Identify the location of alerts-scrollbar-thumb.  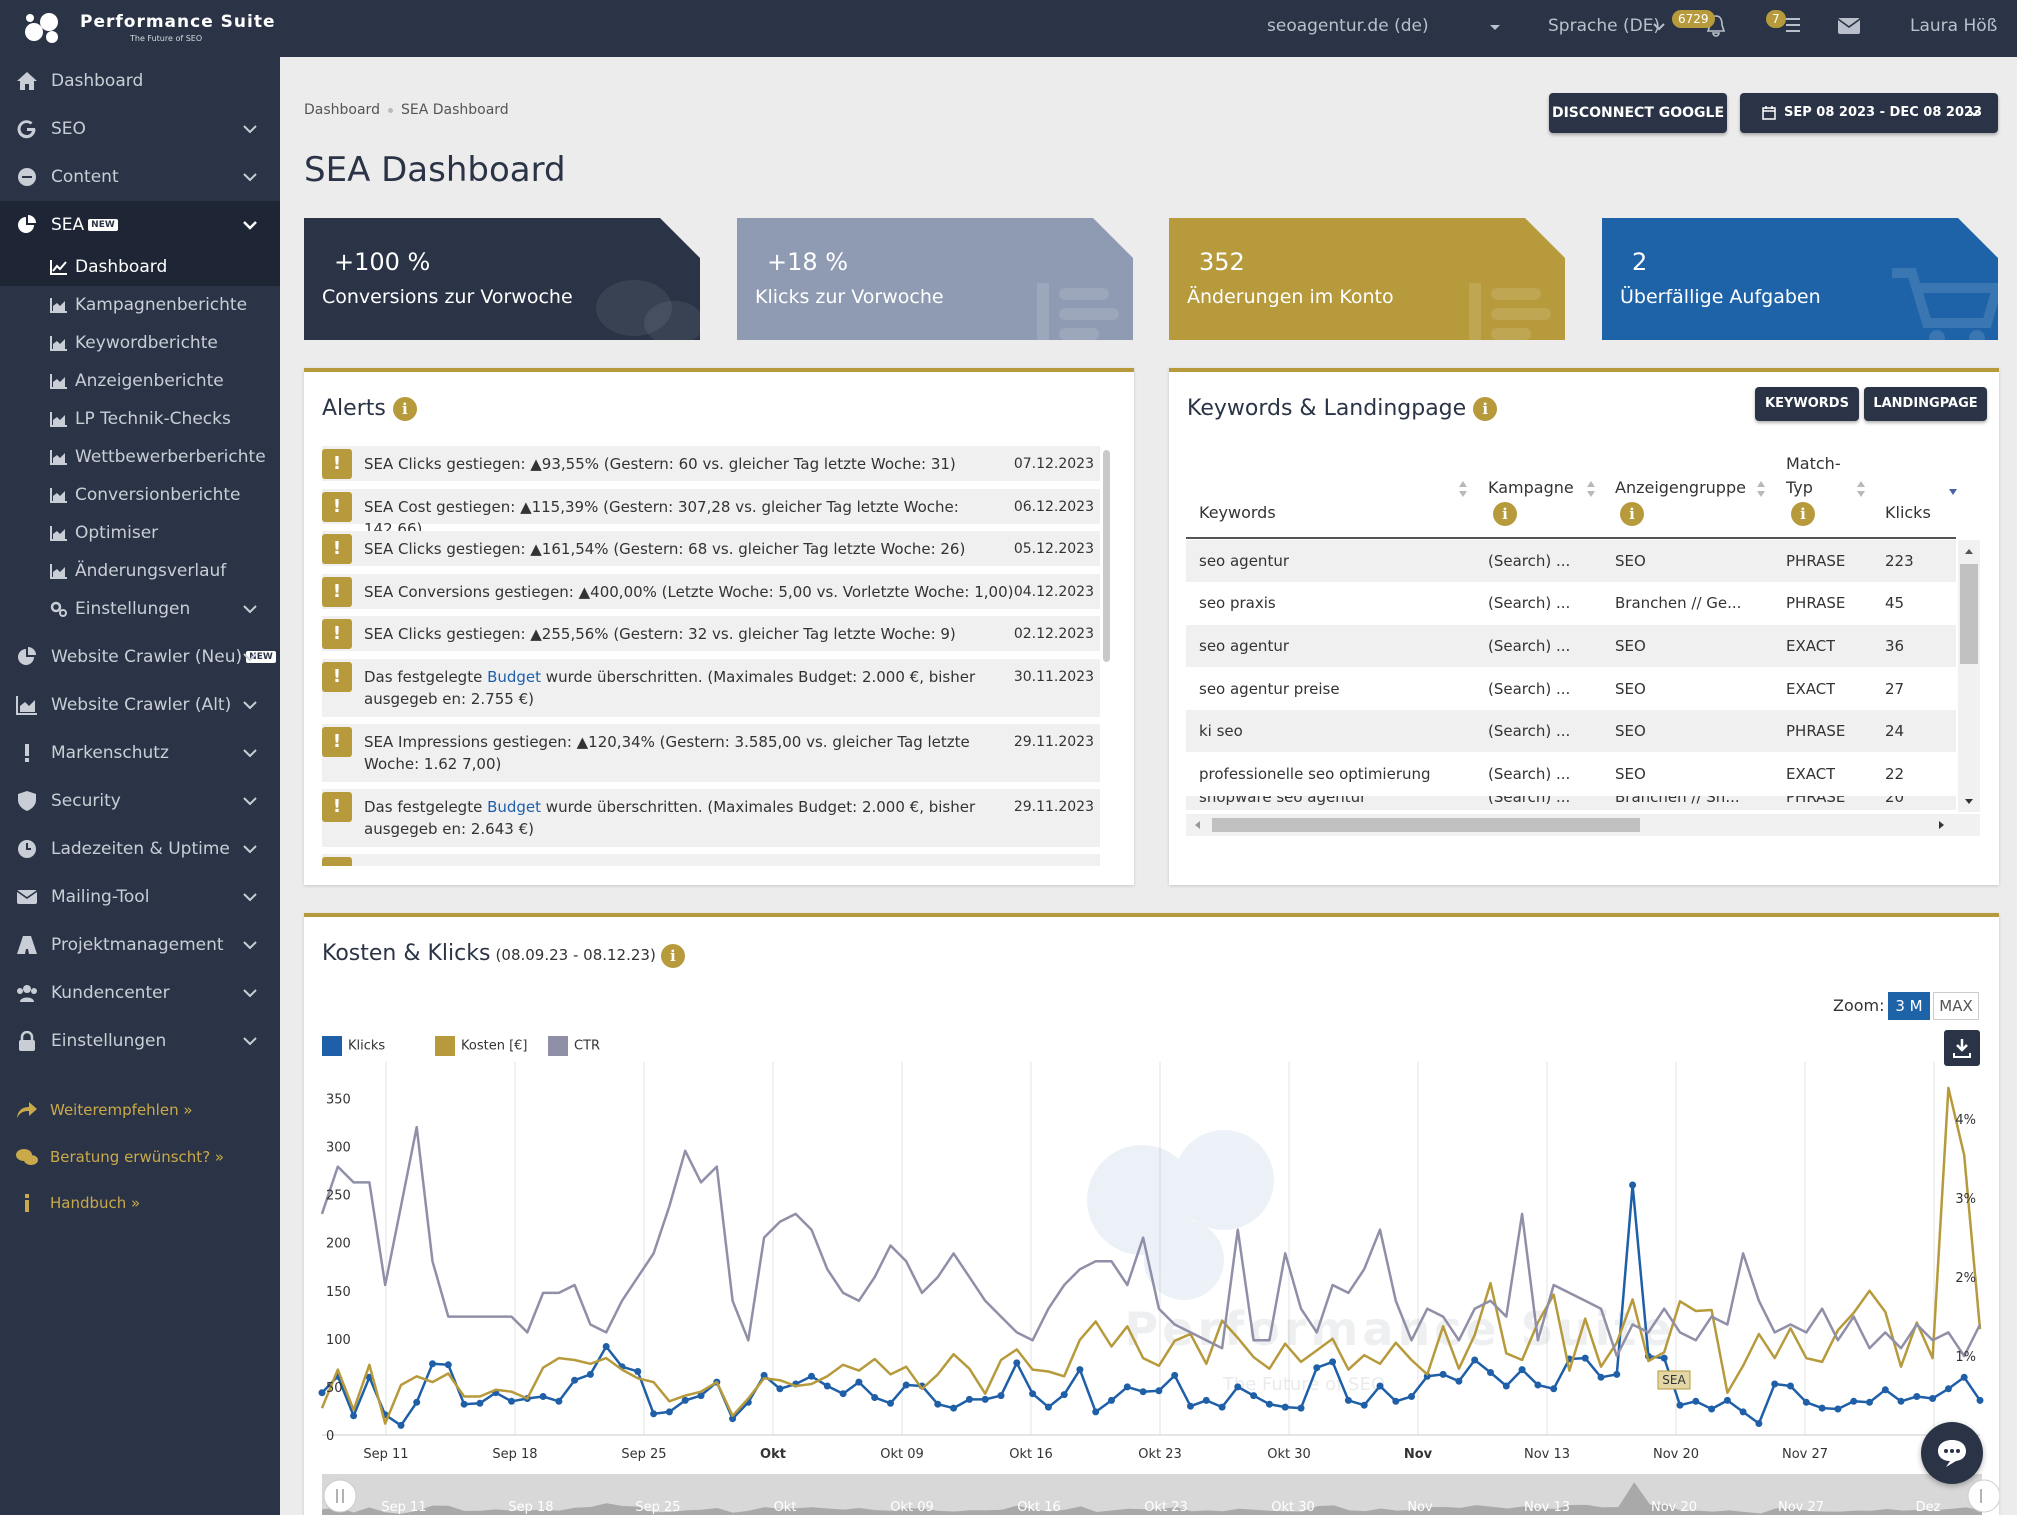
(1106, 556).